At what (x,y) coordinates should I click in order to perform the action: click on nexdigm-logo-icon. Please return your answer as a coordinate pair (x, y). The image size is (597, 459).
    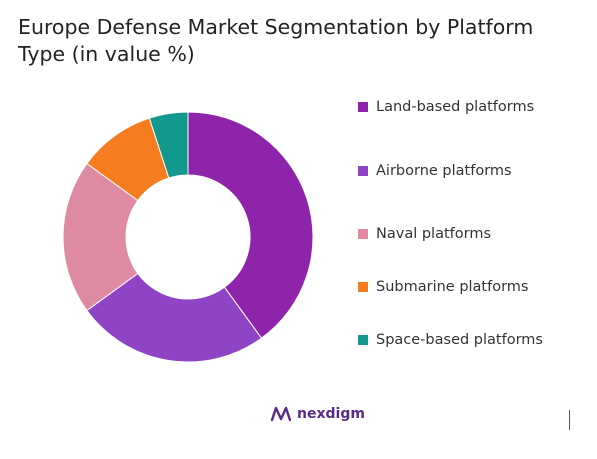
    Looking at the image, I should click on (281, 414).